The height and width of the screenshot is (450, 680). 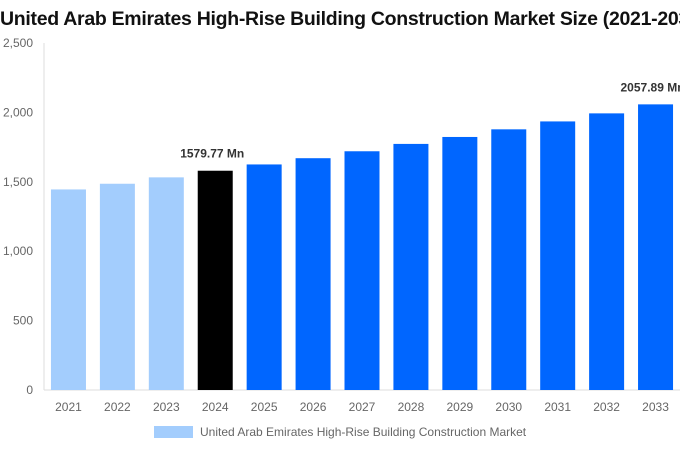 What do you see at coordinates (411, 407) in the screenshot?
I see `x-tick-label: 2028` at bounding box center [411, 407].